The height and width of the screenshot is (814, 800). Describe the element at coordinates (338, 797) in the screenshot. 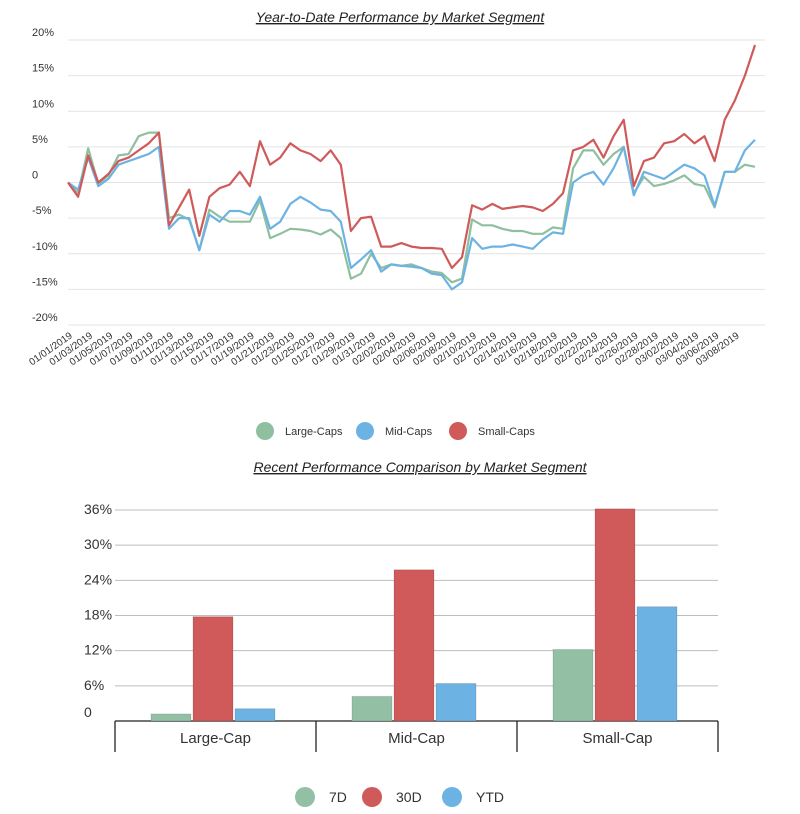

I see `legend-label: 7D` at that location.